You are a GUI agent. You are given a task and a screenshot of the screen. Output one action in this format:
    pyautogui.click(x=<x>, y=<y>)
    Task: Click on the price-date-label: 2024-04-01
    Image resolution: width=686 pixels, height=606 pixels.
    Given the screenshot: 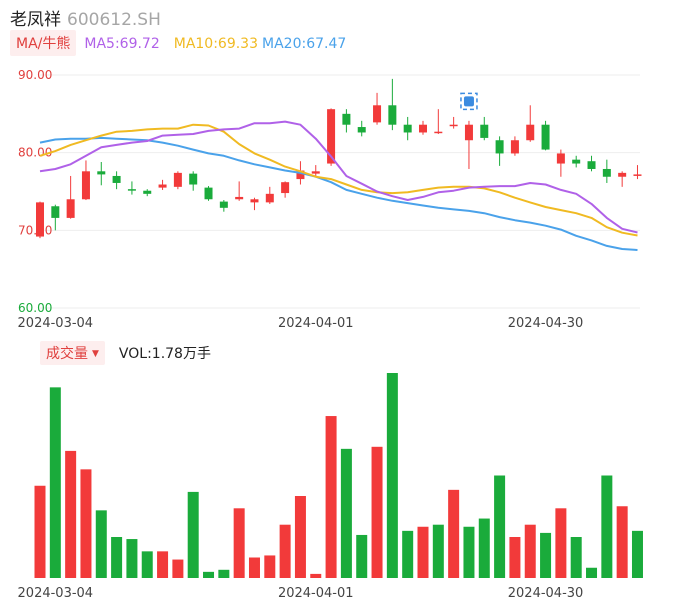 What is the action you would take?
    pyautogui.click(x=316, y=323)
    